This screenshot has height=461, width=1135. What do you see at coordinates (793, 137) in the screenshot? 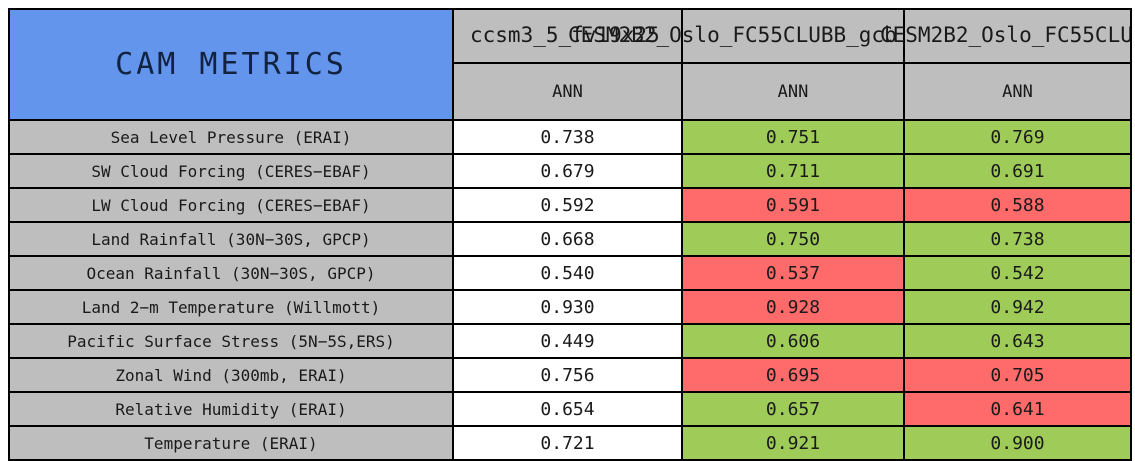
I see `value-cell: 0.751` at bounding box center [793, 137].